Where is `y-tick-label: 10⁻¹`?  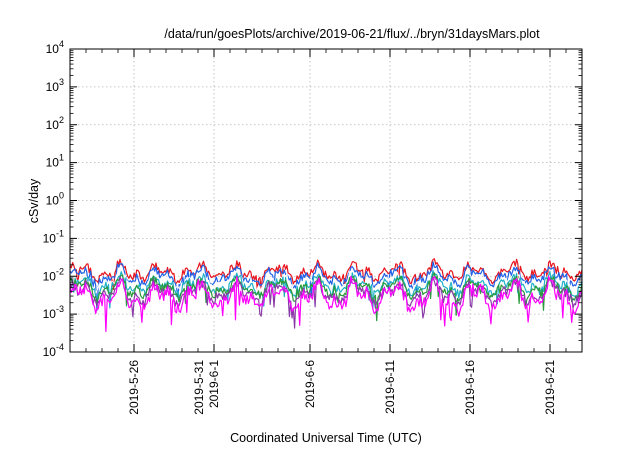 y-tick-label: 10⁻¹ is located at coordinates (53, 236).